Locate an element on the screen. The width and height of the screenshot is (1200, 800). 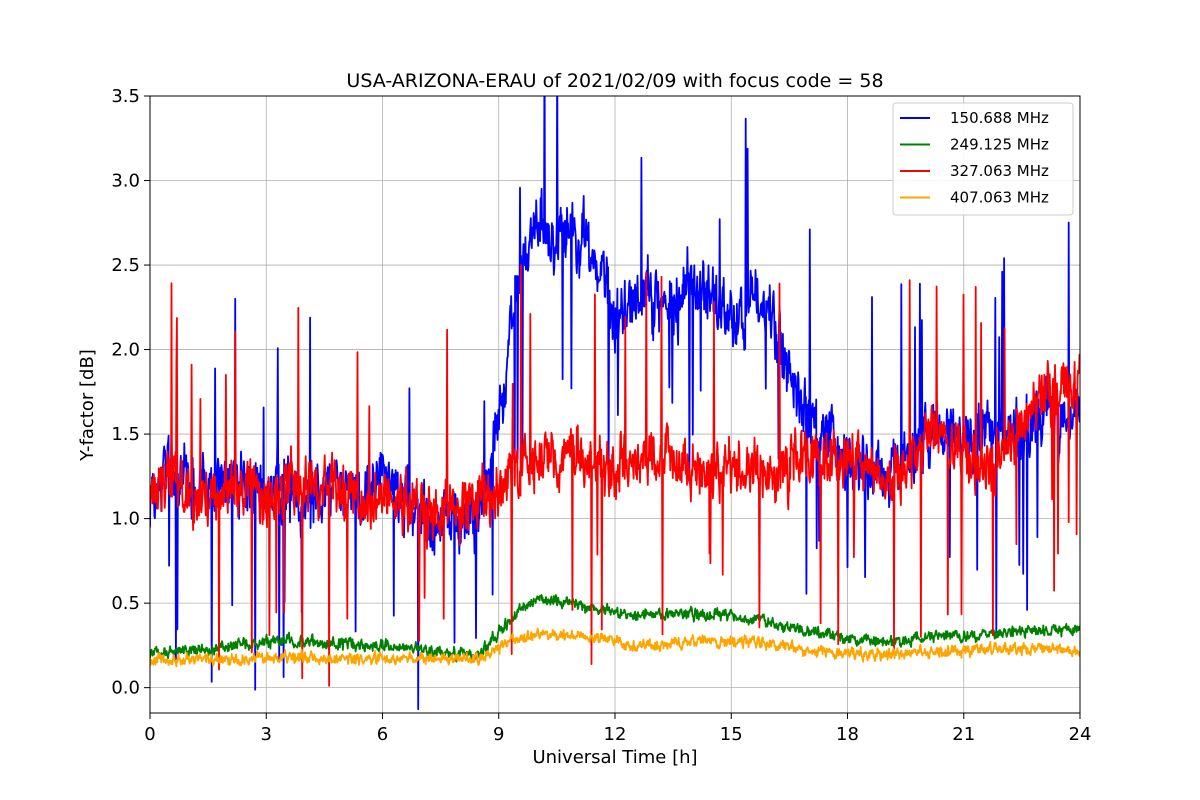
x-tick-label: 6 is located at coordinates (382, 734).